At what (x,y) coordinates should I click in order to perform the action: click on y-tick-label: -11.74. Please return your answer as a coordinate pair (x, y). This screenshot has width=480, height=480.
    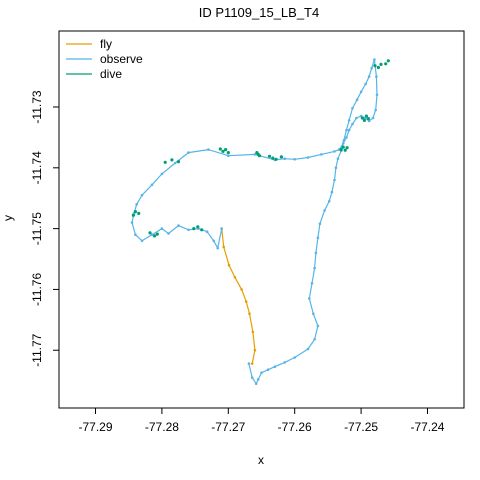
    Looking at the image, I should click on (37, 167).